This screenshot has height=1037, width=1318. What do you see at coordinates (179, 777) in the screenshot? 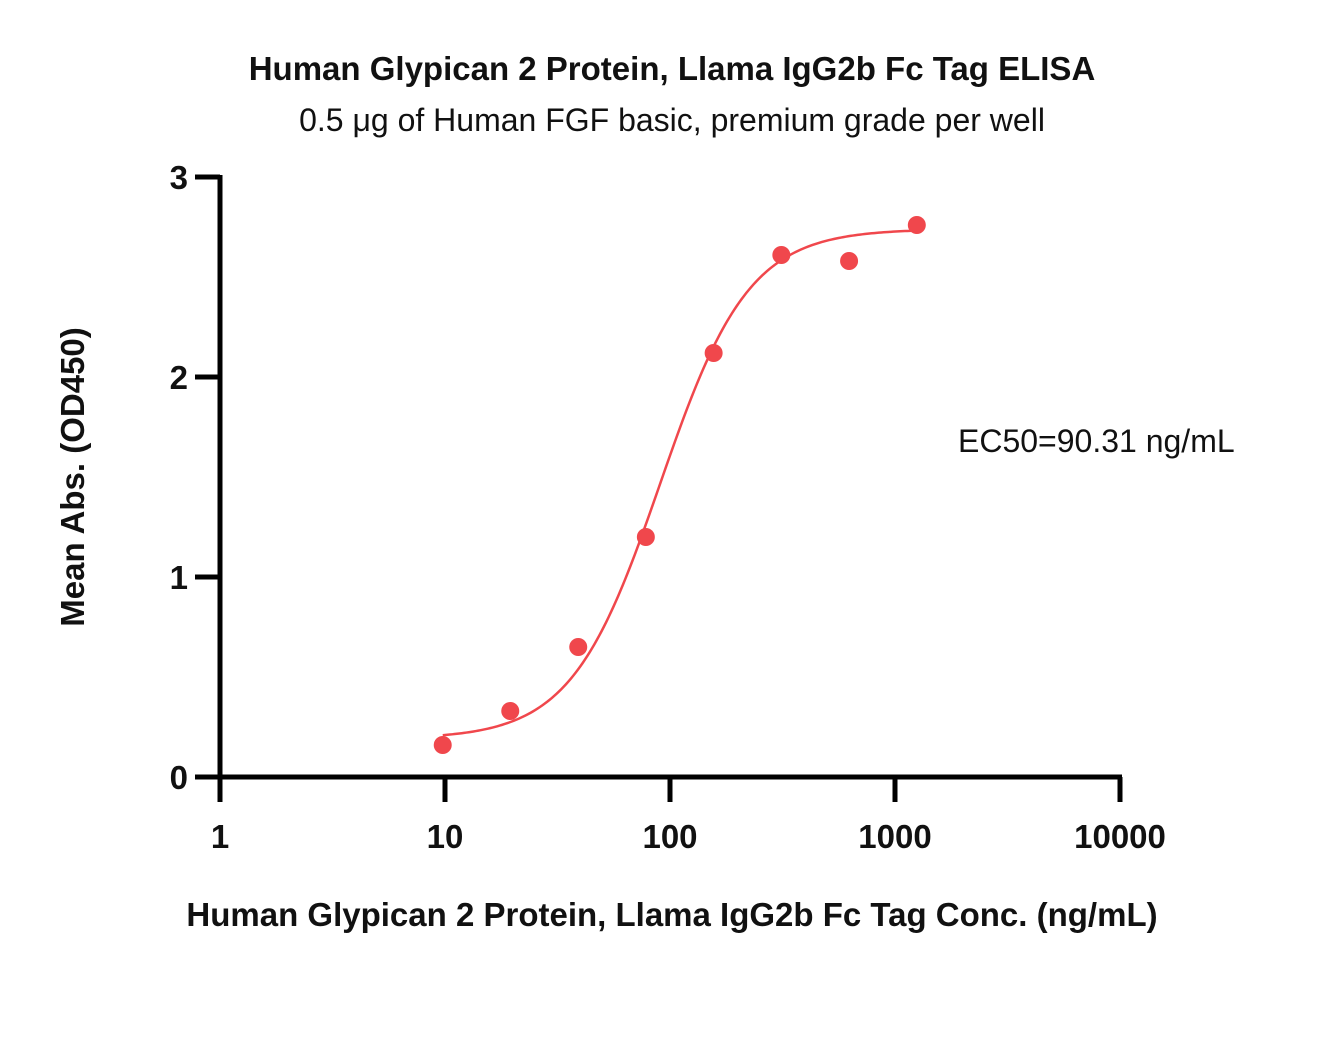
I see `y-tick-label: 0` at bounding box center [179, 777].